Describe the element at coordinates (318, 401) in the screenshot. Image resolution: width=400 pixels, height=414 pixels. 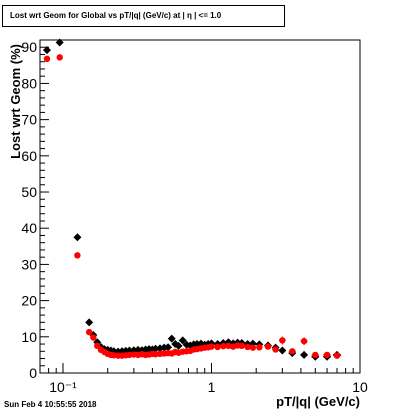
I see `x-axis-label: pT/|q| (GeV/c)` at that location.